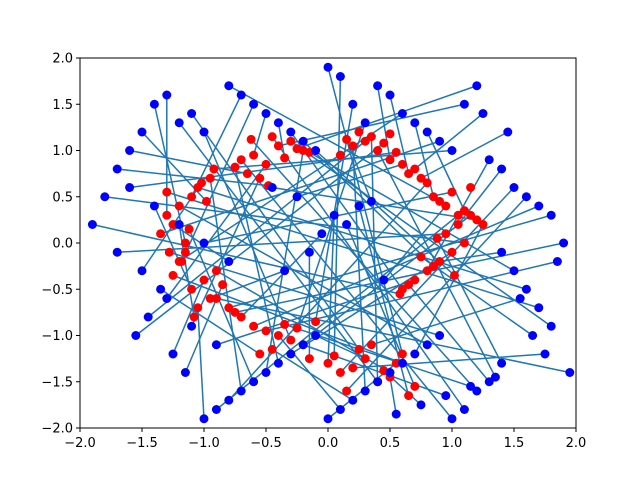 This screenshot has height=480, width=640. What do you see at coordinates (57, 290) in the screenshot?
I see `y-tick-label: −0.5` at bounding box center [57, 290].